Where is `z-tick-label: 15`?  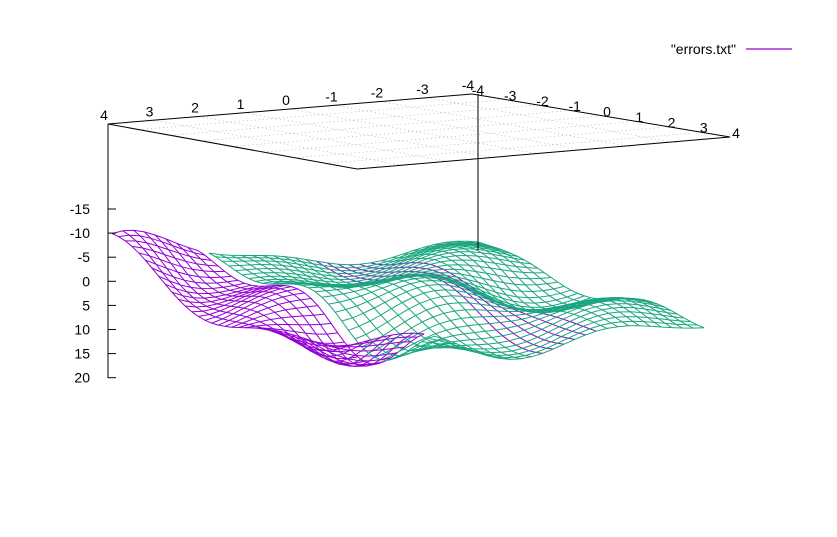 z-tick-label: 15 is located at coordinates (82, 354).